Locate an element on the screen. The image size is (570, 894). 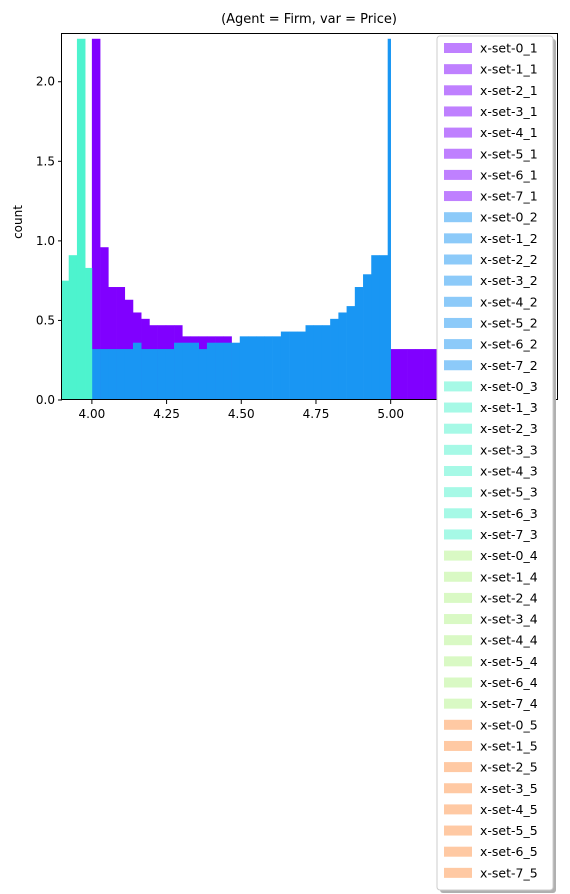
legend-label-20: x-set-4_3 is located at coordinates (509, 471).